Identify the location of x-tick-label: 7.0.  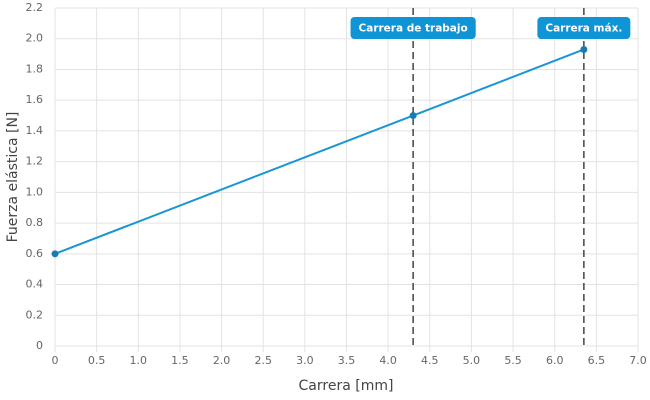
(638, 360).